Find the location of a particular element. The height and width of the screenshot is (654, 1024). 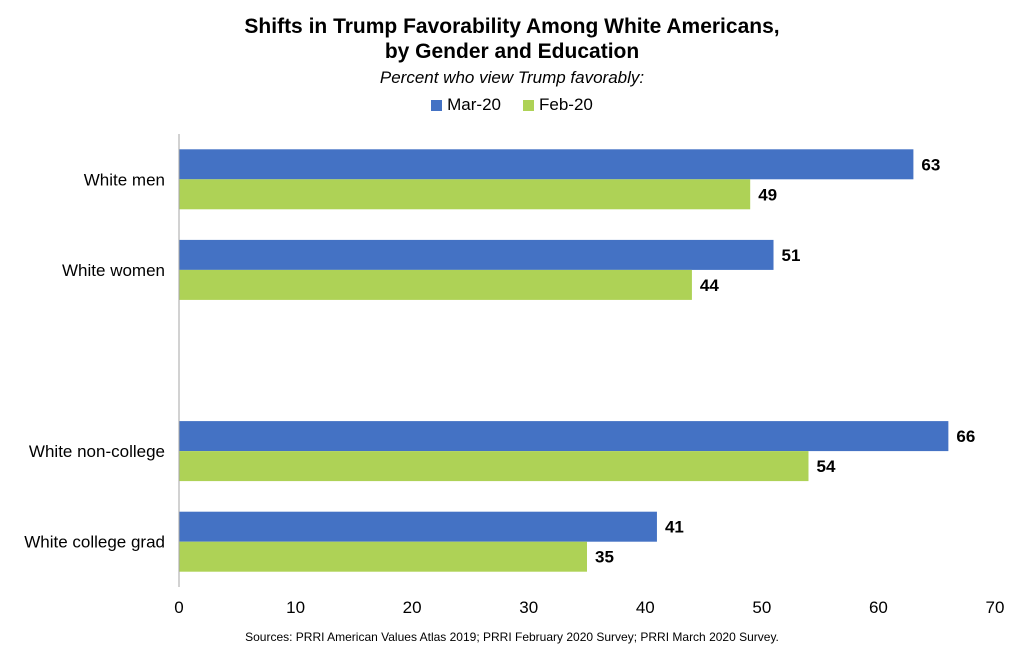

legend: Mar-20 Feb-20 is located at coordinates (512, 105).